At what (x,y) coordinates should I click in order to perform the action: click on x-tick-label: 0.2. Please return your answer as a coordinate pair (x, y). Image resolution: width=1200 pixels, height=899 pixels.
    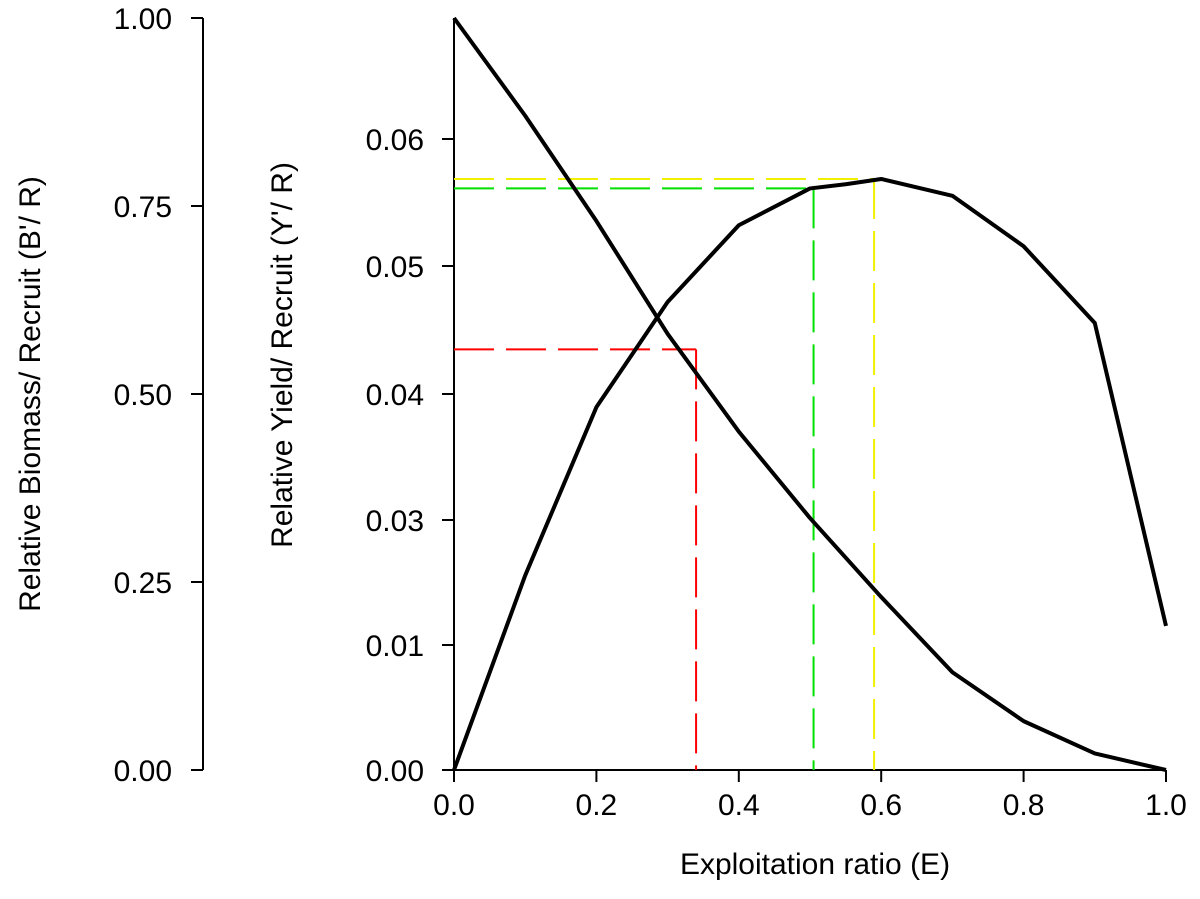
    Looking at the image, I should click on (597, 805).